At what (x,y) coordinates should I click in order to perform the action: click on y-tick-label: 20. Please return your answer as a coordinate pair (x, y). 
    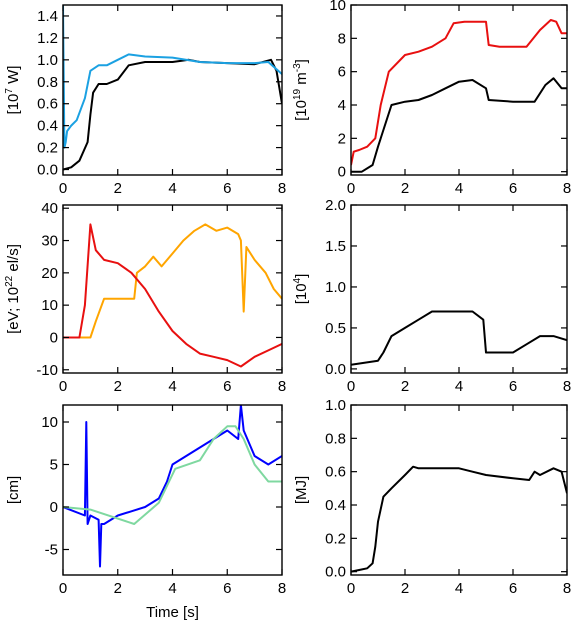
    Looking at the image, I should click on (49, 273).